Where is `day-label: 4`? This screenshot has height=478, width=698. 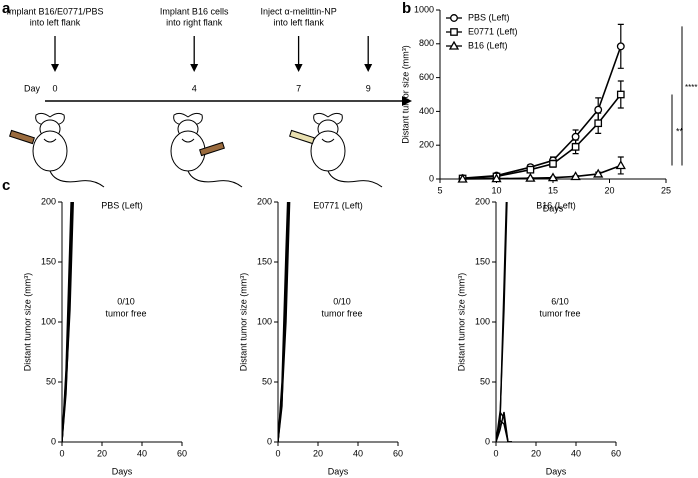
day-label: 4 is located at coordinates (194, 88).